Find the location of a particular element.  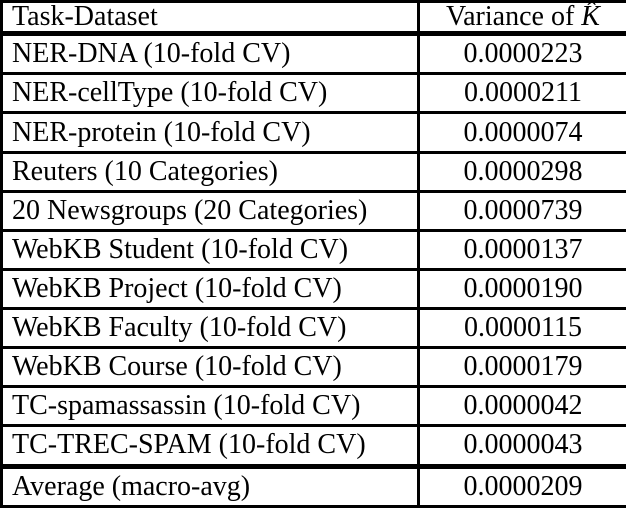

task-cell: WebKB Student (10-fold CV) is located at coordinates (210, 249).